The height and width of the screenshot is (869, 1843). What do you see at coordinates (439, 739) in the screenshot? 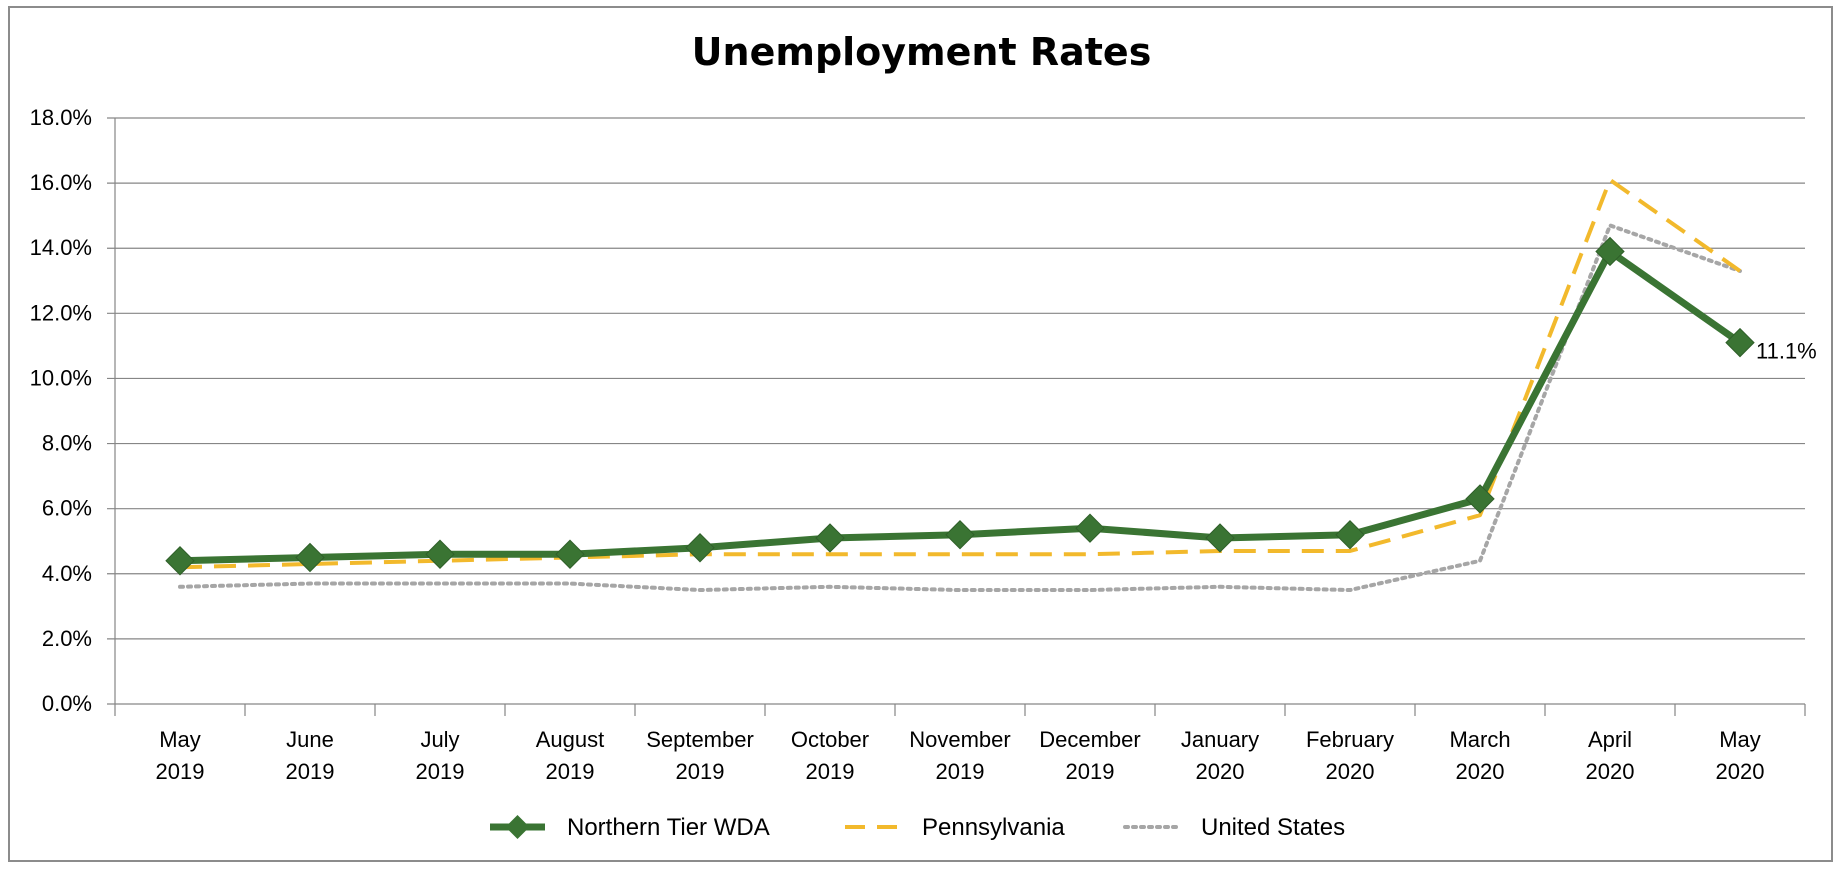
I see `x-tick-label: July` at bounding box center [439, 739].